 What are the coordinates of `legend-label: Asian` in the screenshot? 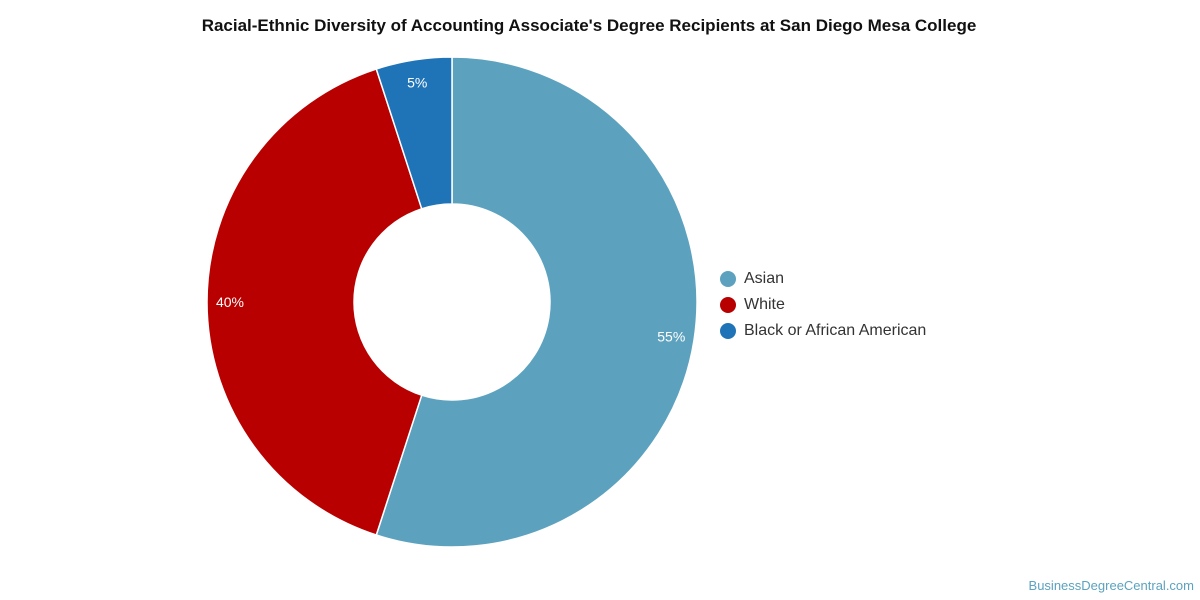 It's located at (764, 278).